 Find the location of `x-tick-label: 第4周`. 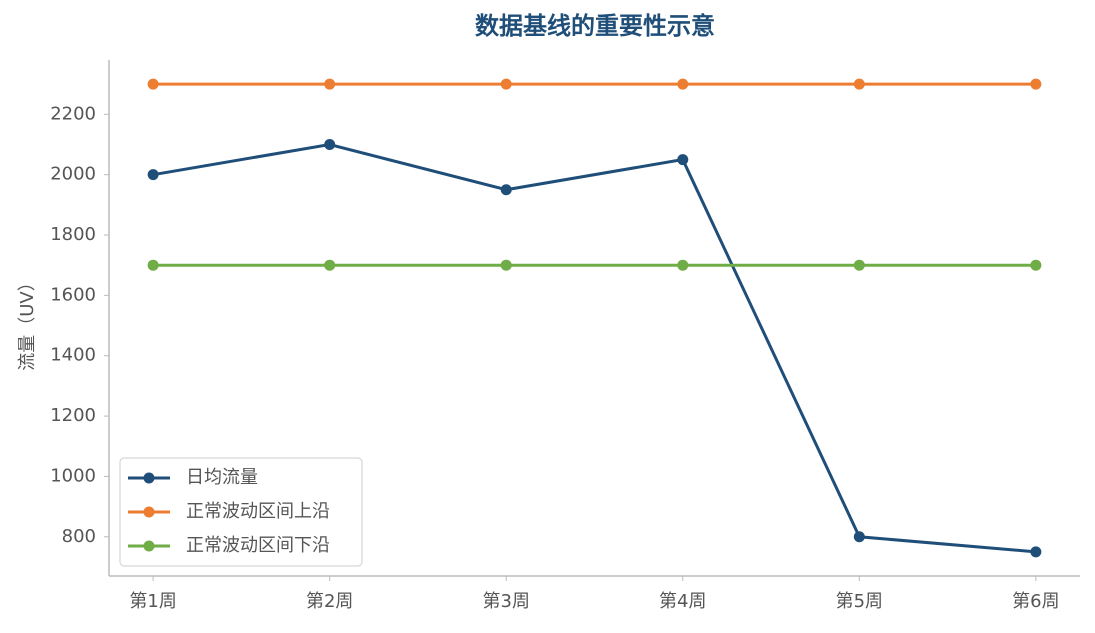

x-tick-label: 第4周 is located at coordinates (682, 601).